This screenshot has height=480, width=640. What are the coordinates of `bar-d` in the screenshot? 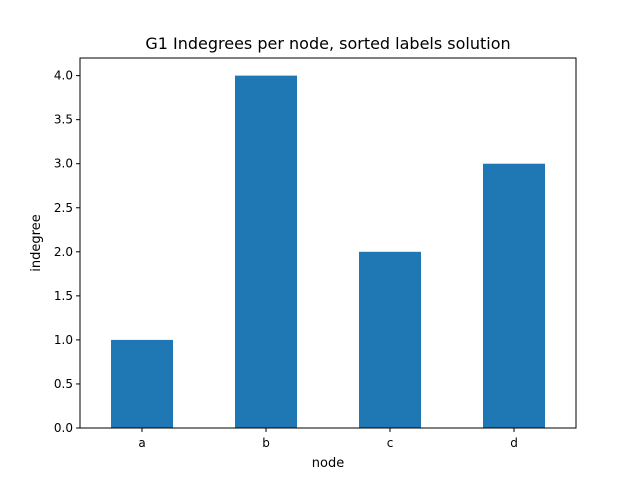 It's located at (514, 295).